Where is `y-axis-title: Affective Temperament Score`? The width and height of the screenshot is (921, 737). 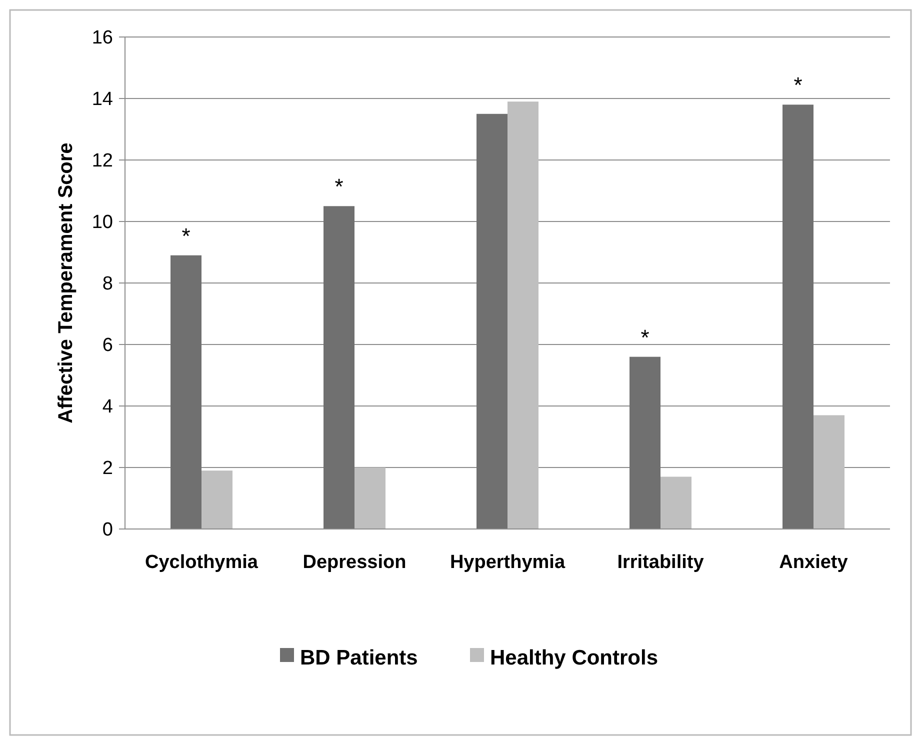
y-axis-title: Affective Temperament Score is located at coordinates (66, 283).